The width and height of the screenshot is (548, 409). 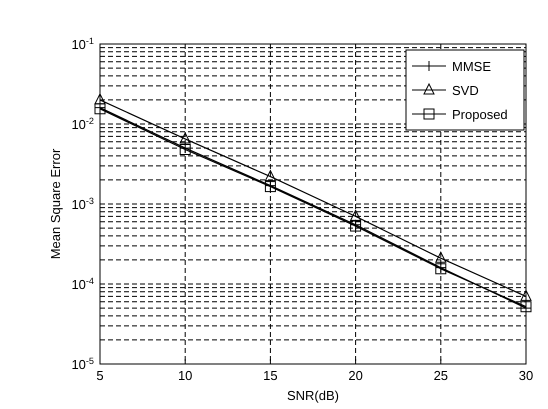 What do you see at coordinates (100, 375) in the screenshot?
I see `x-tick-label: 5` at bounding box center [100, 375].